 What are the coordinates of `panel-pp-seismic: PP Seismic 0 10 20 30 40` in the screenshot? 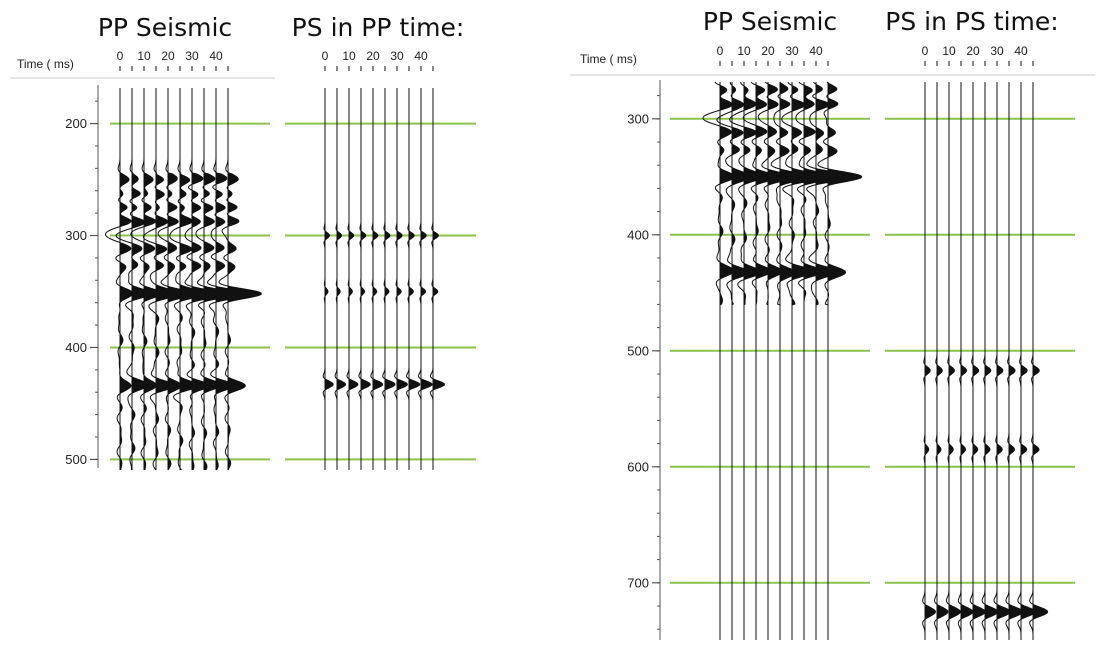 It's located at (184, 242).